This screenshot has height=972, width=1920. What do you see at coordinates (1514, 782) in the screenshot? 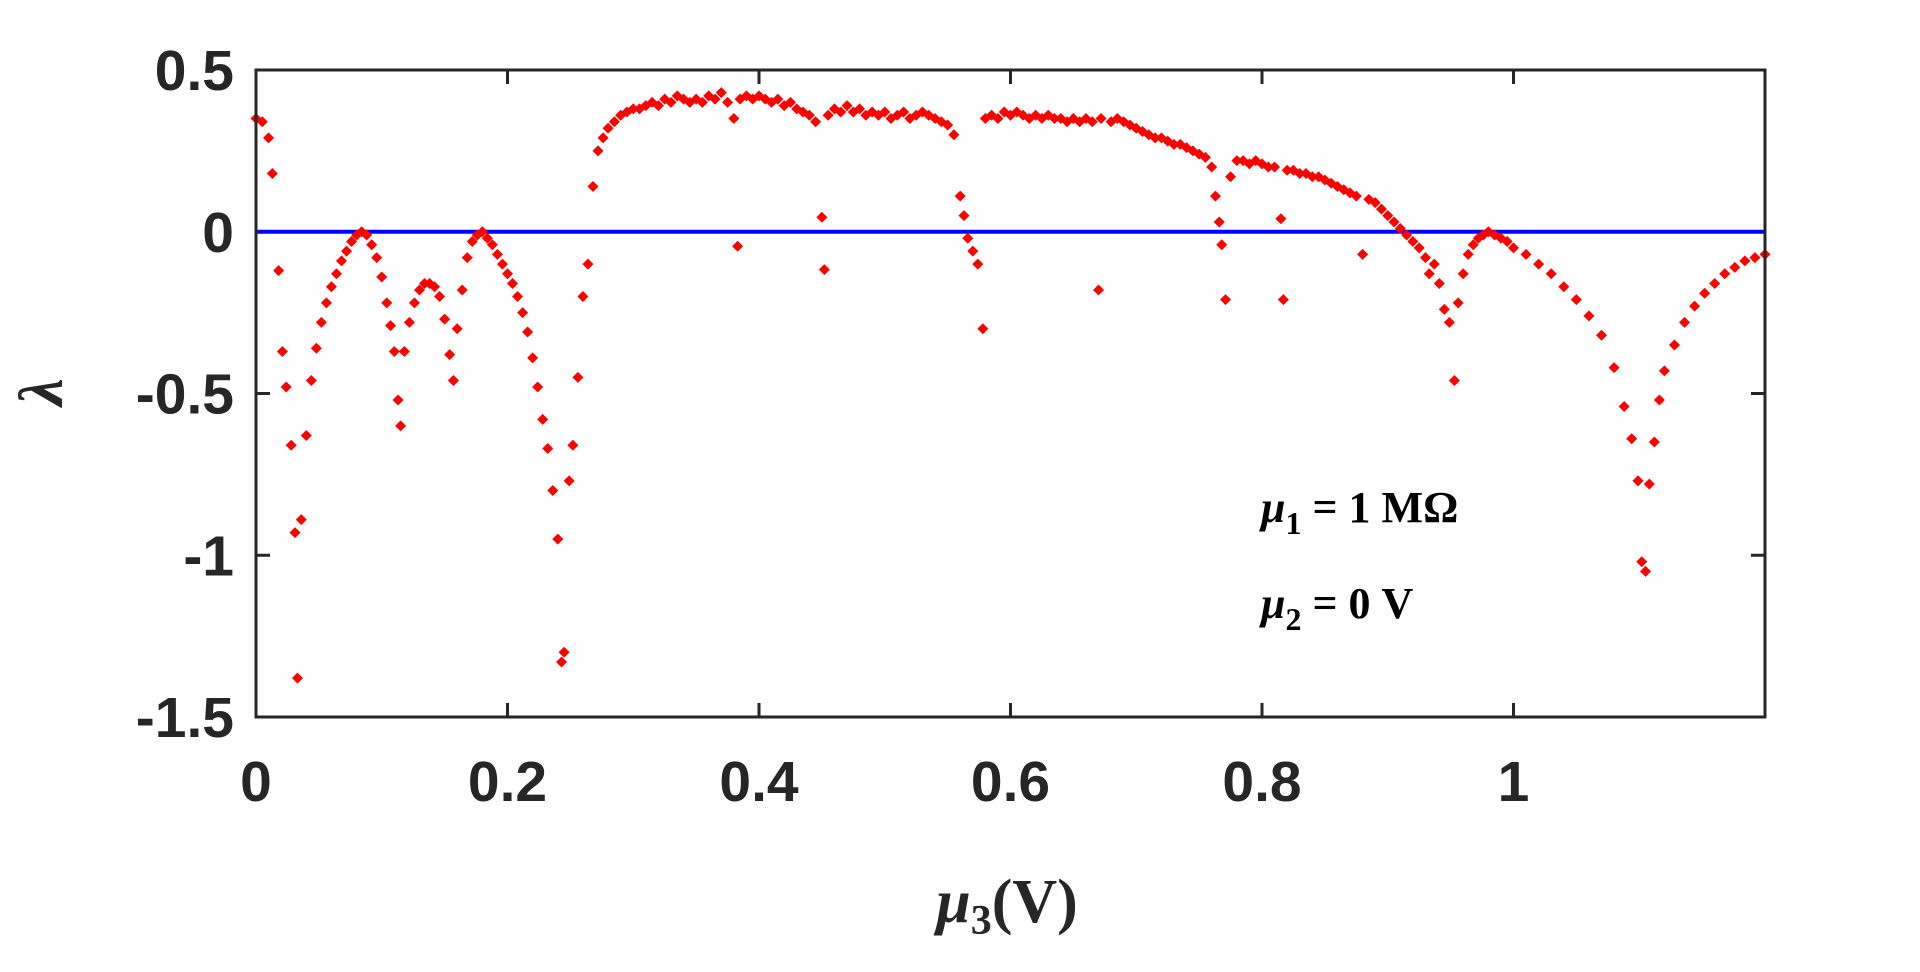
I see `x-tick-label: 1` at bounding box center [1514, 782].